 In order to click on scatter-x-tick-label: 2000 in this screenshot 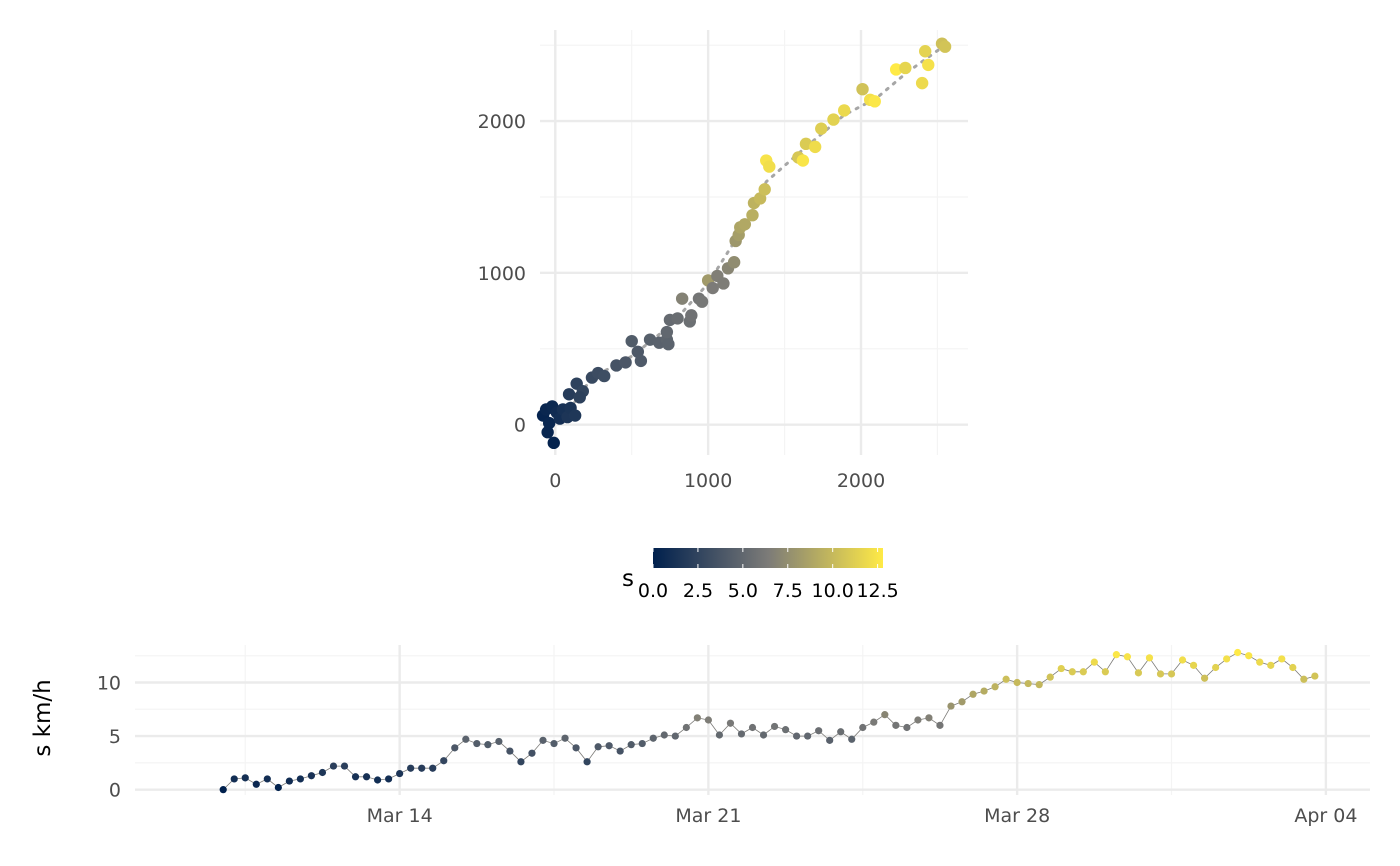, I will do `click(861, 481)`.